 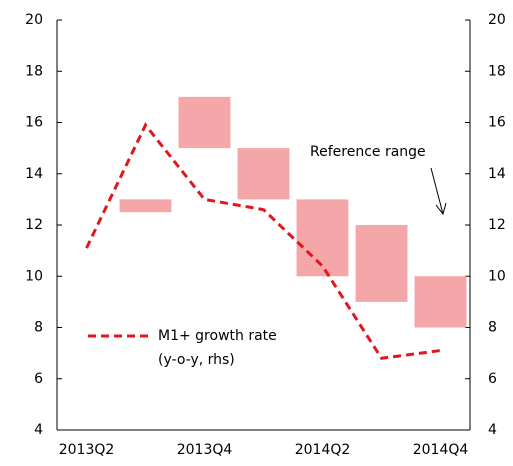 What do you see at coordinates (196, 360) in the screenshot?
I see `legend-note: (y-o-y, rhs)` at bounding box center [196, 360].